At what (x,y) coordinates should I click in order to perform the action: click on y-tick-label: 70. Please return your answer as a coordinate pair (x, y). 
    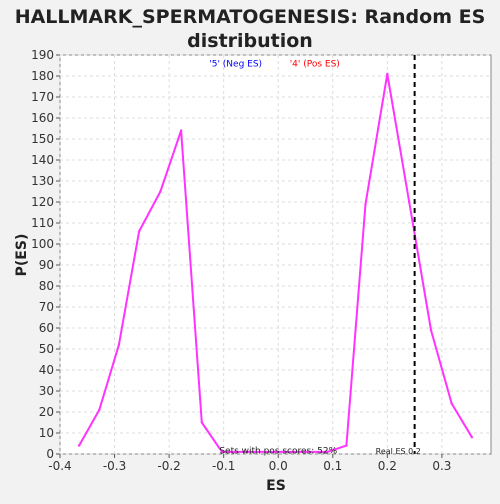
    Looking at the image, I should click on (46, 307).